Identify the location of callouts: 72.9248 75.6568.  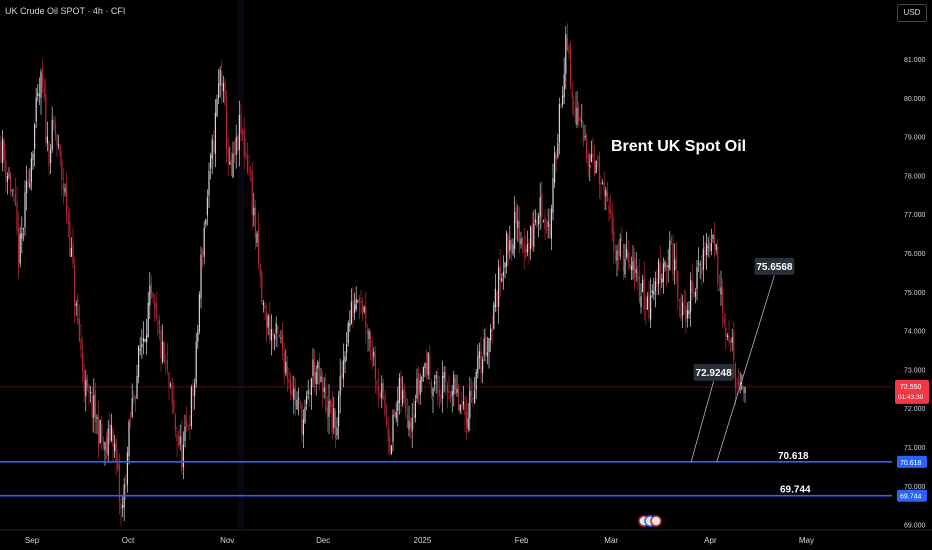
(744, 319).